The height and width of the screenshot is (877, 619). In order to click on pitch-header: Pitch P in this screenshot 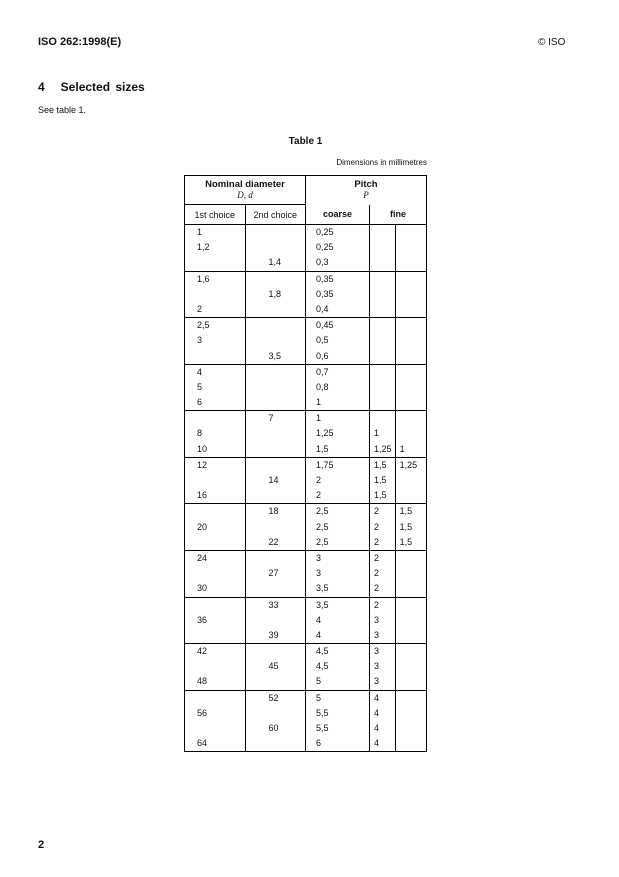, I will do `click(366, 190)`.